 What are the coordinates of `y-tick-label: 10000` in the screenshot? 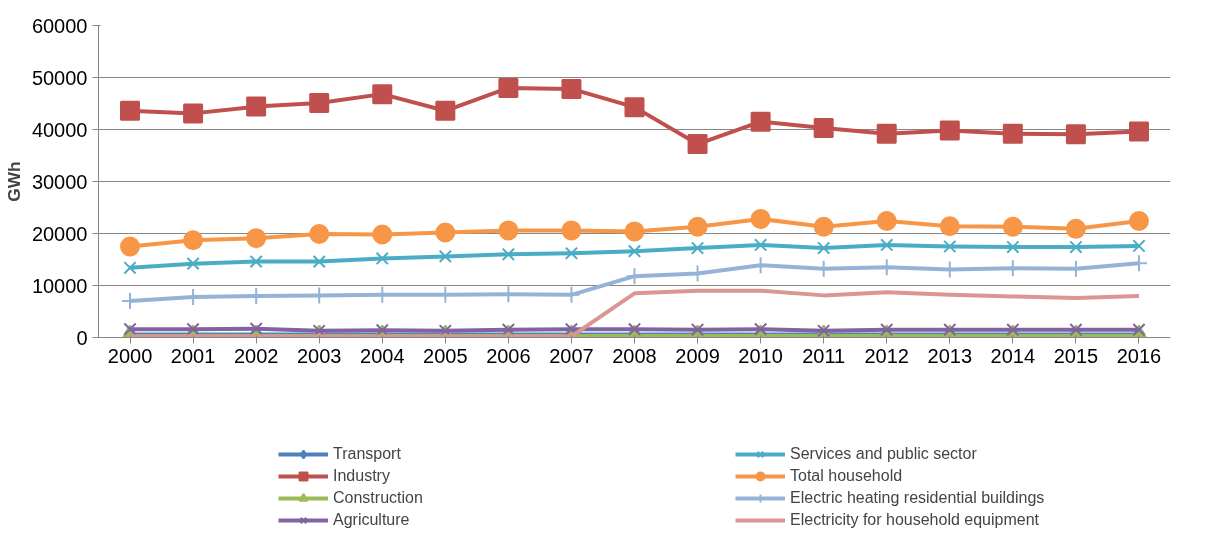 It's located at (59, 285).